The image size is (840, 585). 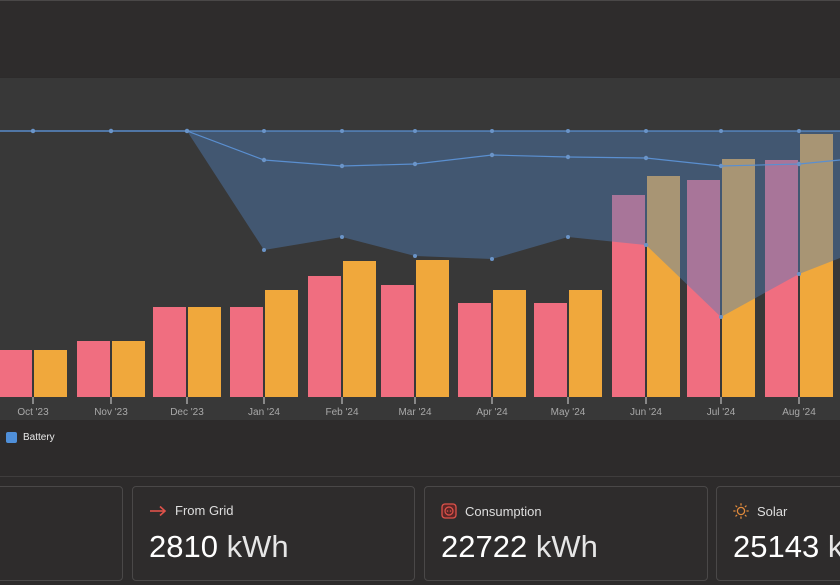 I want to click on from-grid-unit: kWh, so click(x=257, y=546).